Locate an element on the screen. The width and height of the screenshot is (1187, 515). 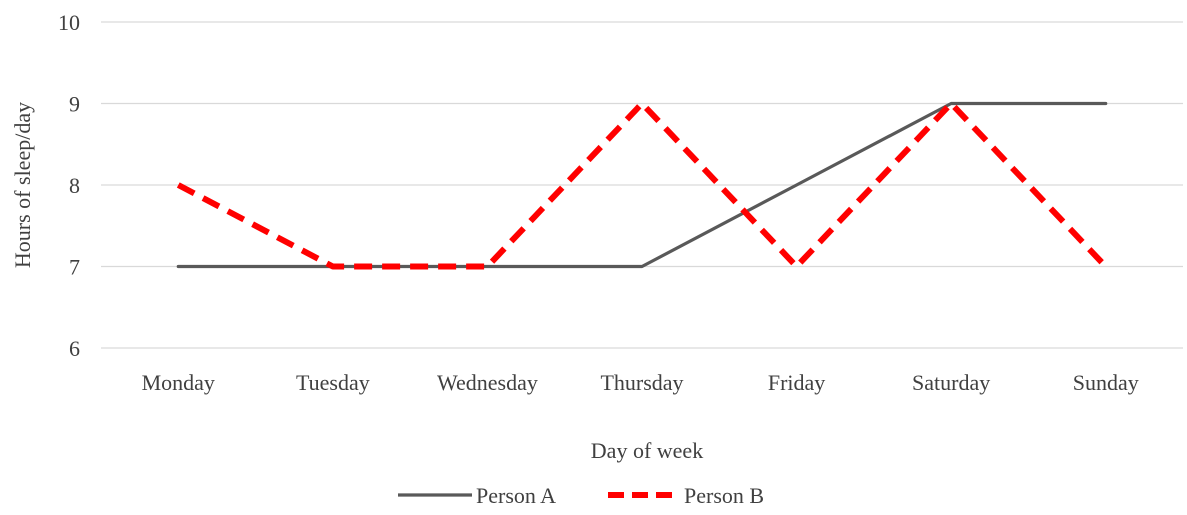
y-tick-label-7: 7 is located at coordinates (74, 267).